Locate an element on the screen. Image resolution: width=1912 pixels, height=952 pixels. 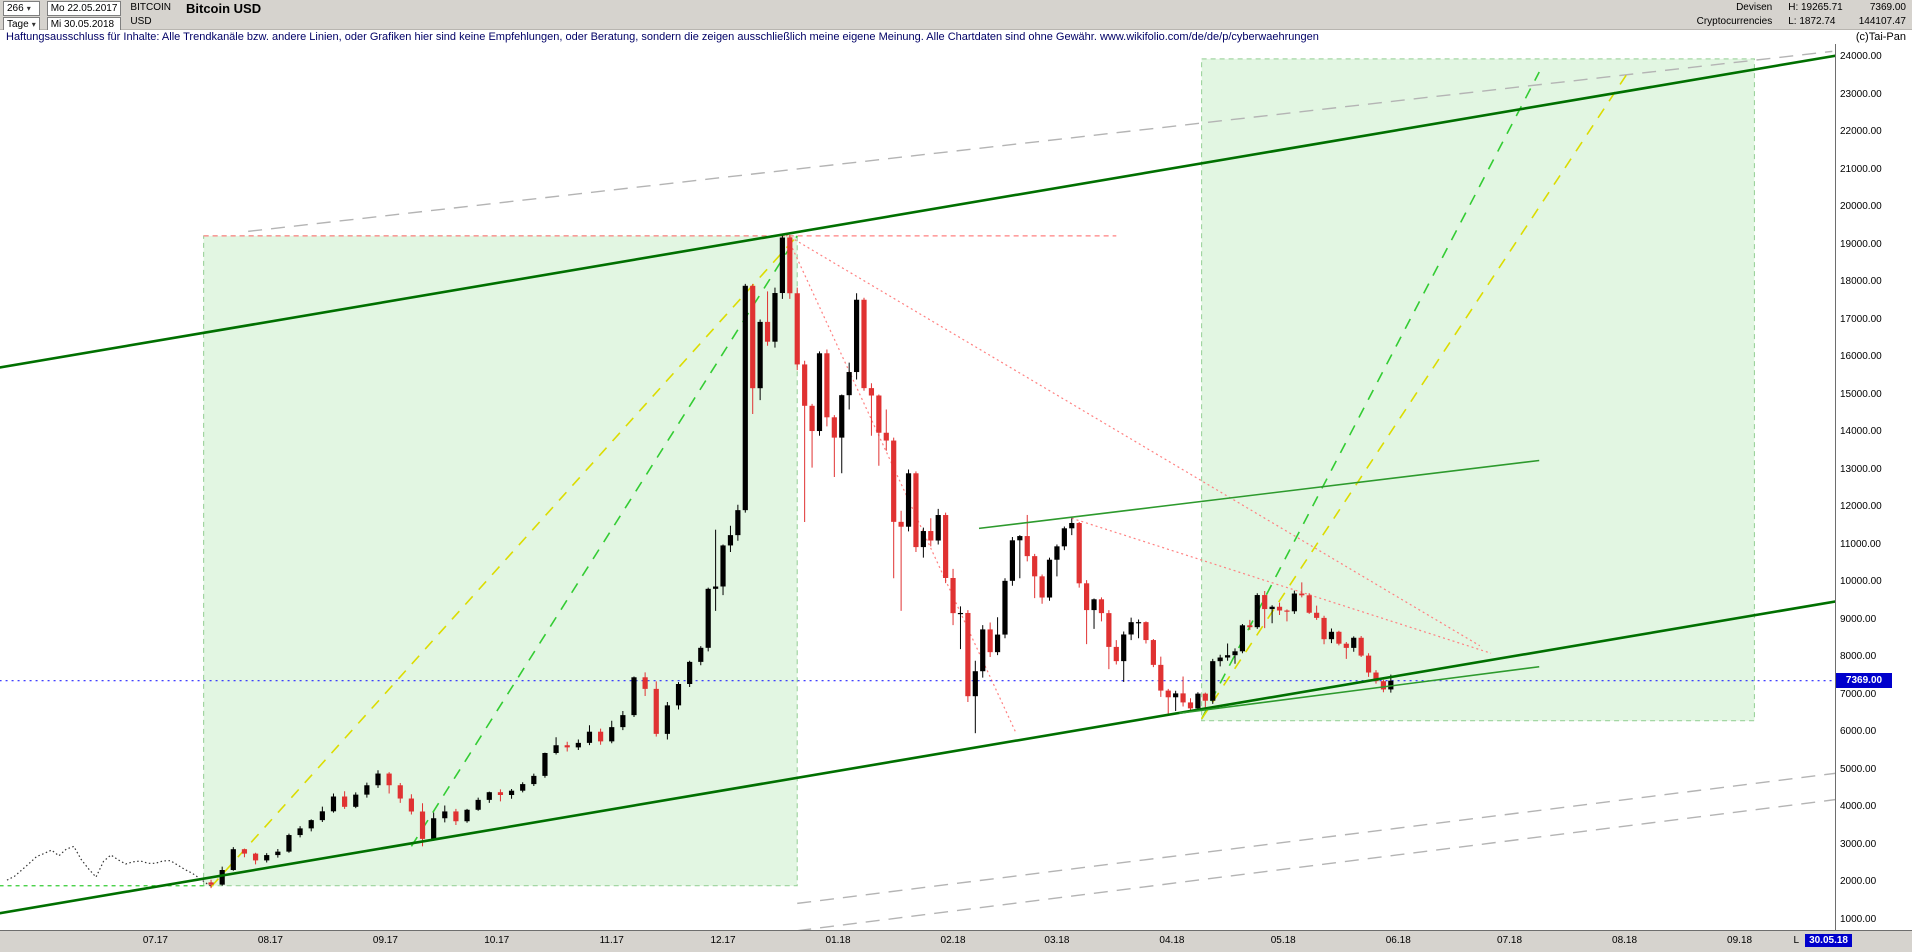
time-axis-label: 05.18 is located at coordinates (1283, 940).